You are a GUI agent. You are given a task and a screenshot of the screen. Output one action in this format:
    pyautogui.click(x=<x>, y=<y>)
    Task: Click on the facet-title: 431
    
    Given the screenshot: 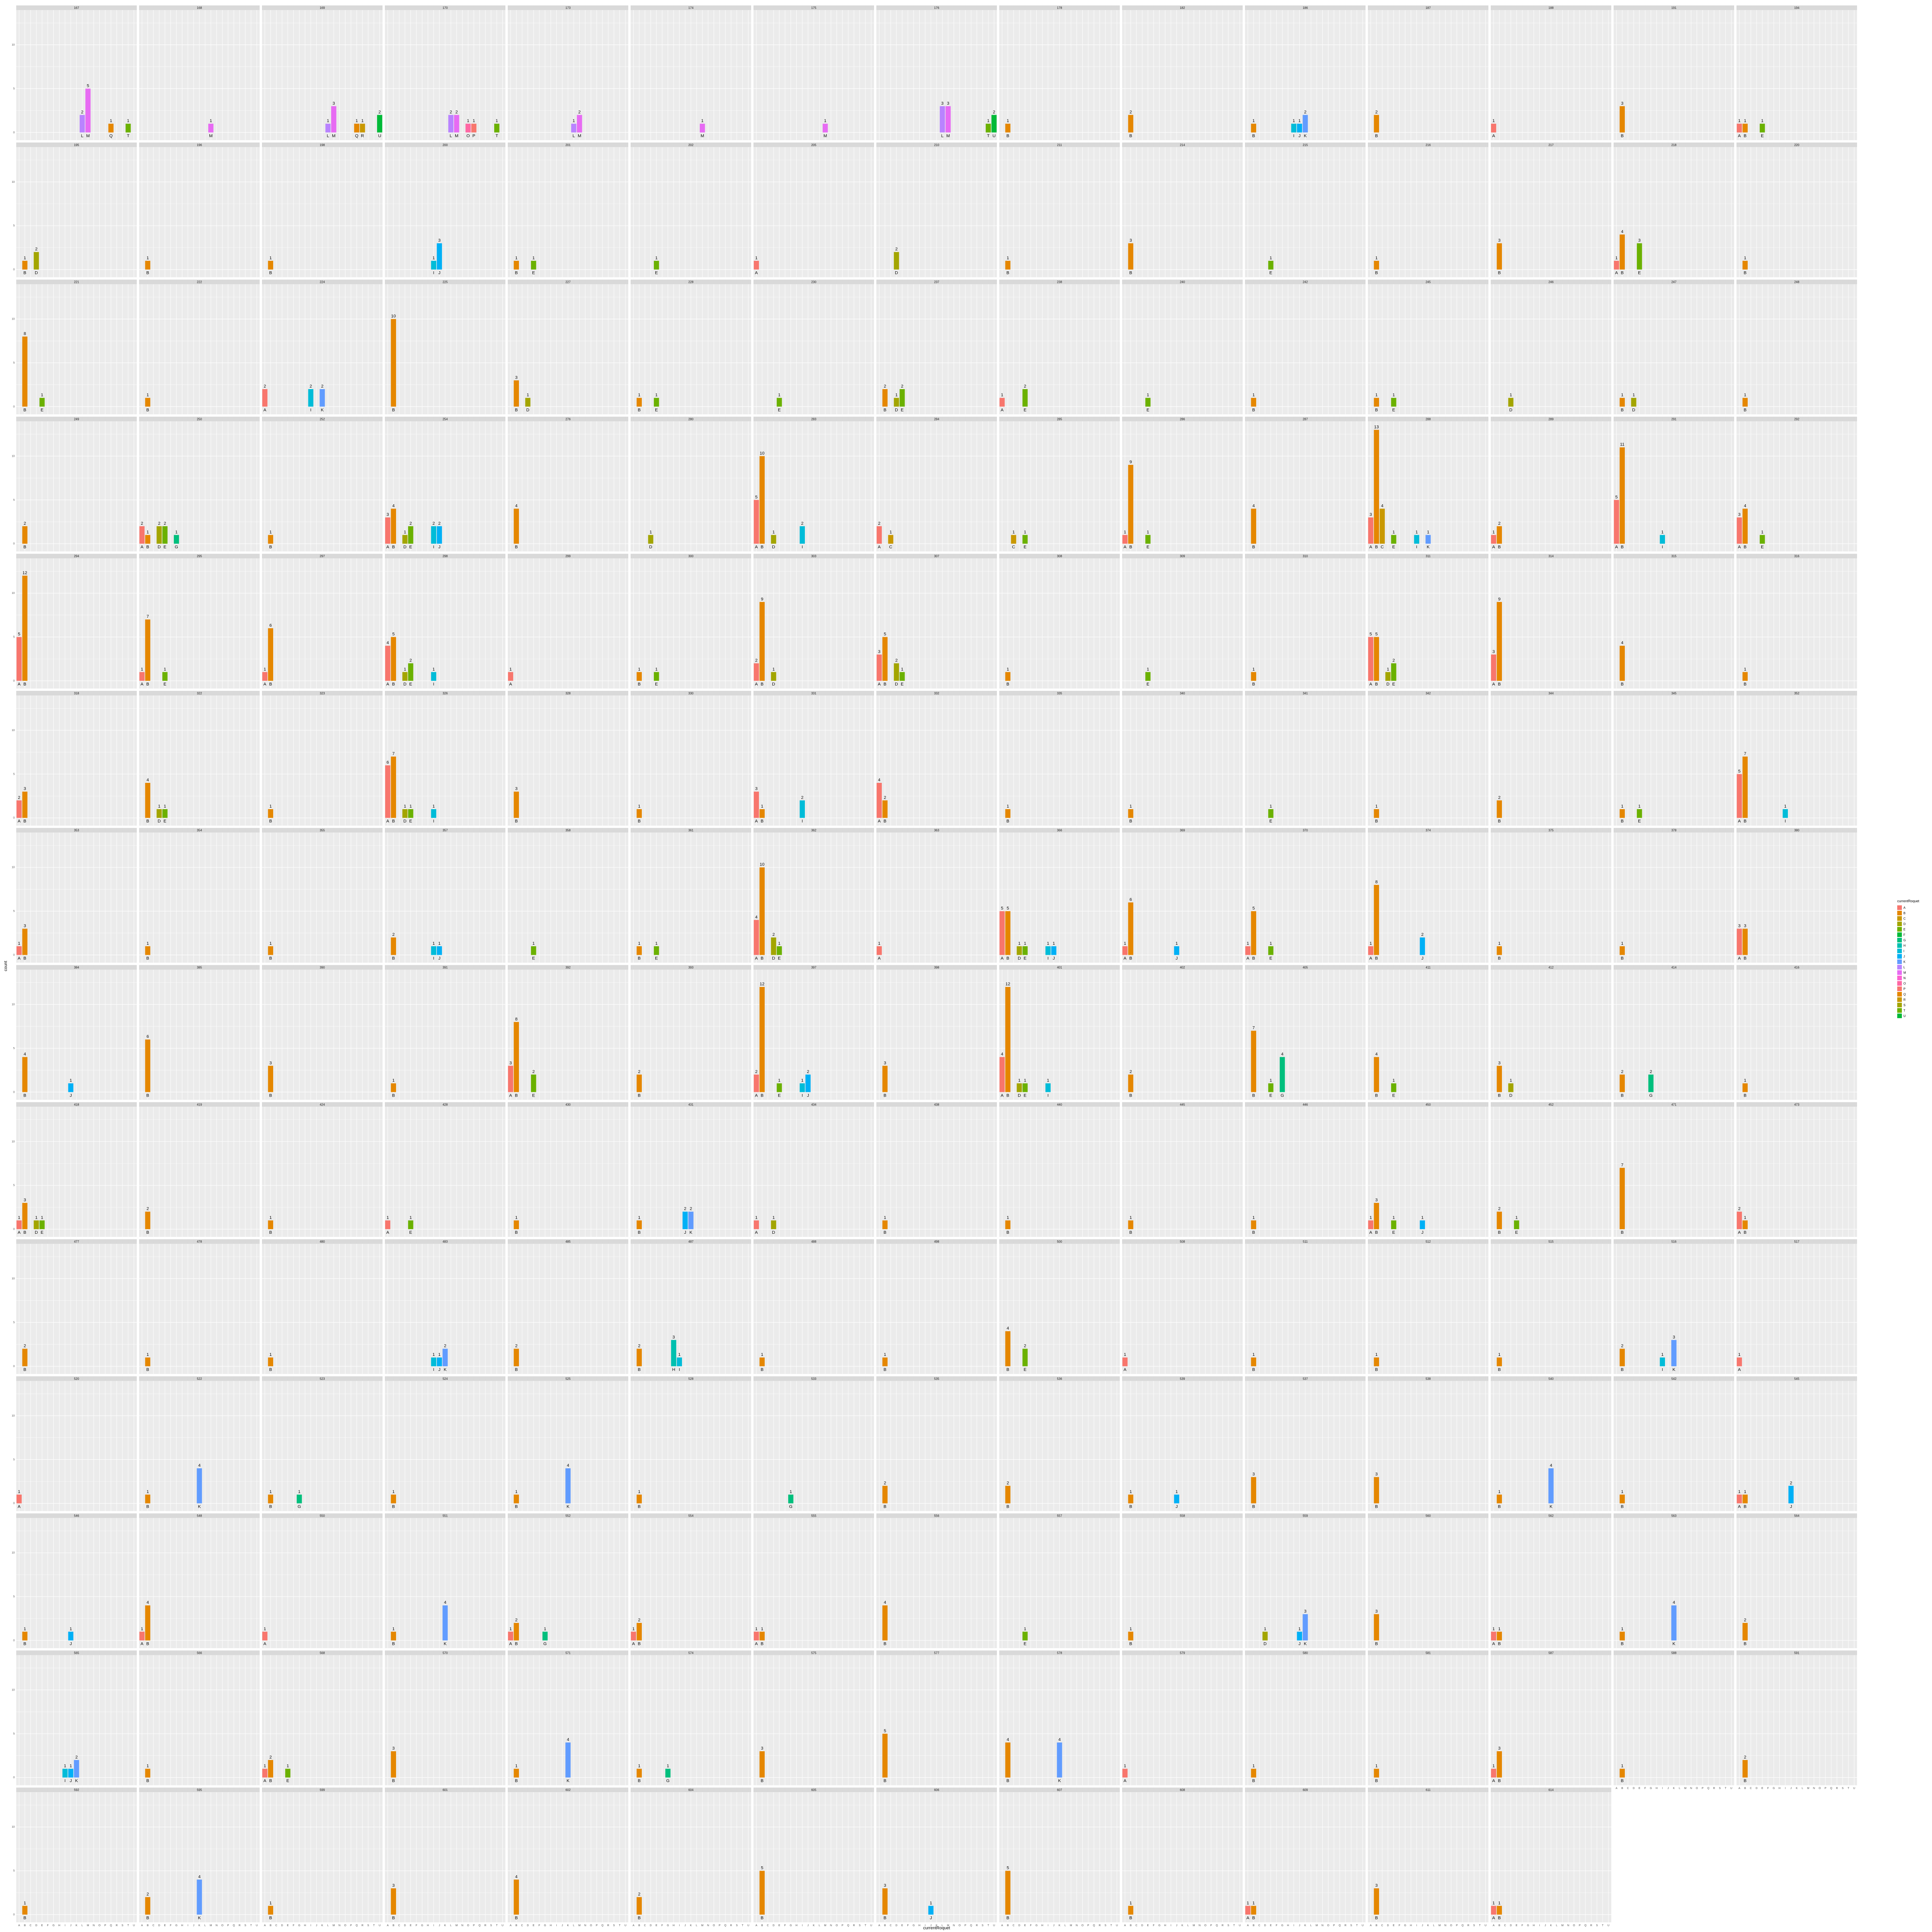 What is the action you would take?
    pyautogui.click(x=691, y=1105)
    